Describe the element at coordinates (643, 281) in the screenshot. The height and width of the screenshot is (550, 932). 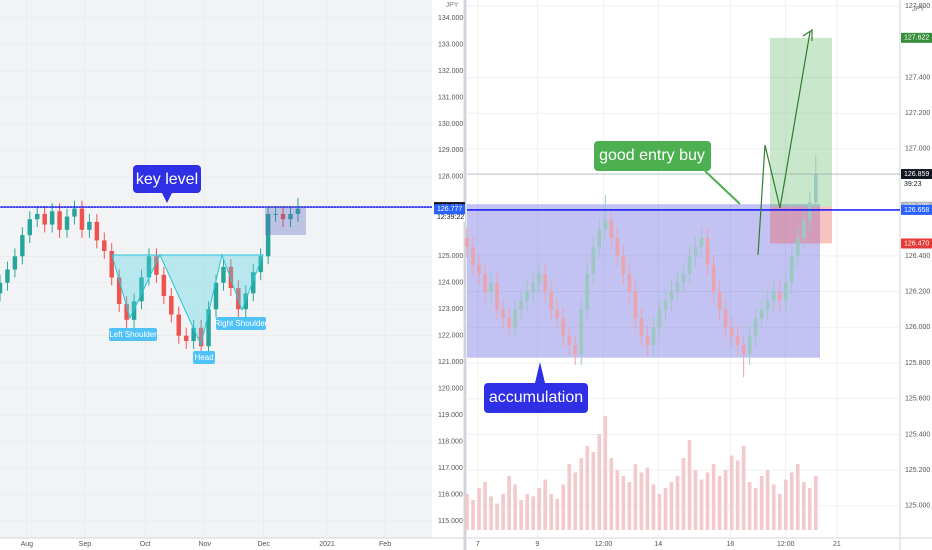
I see `accumulation-zone` at that location.